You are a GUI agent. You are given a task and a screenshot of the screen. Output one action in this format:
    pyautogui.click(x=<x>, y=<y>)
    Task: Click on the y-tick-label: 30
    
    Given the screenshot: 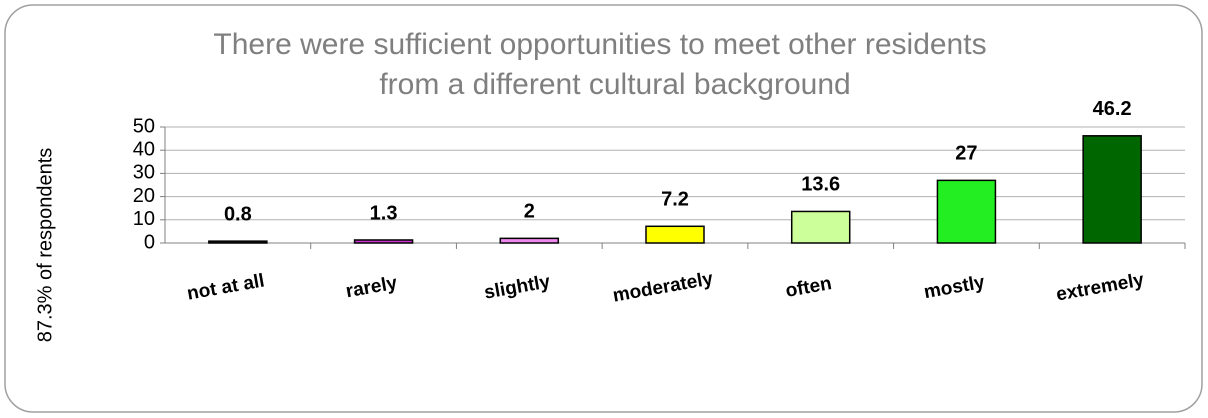 What is the action you would take?
    pyautogui.click(x=144, y=173)
    